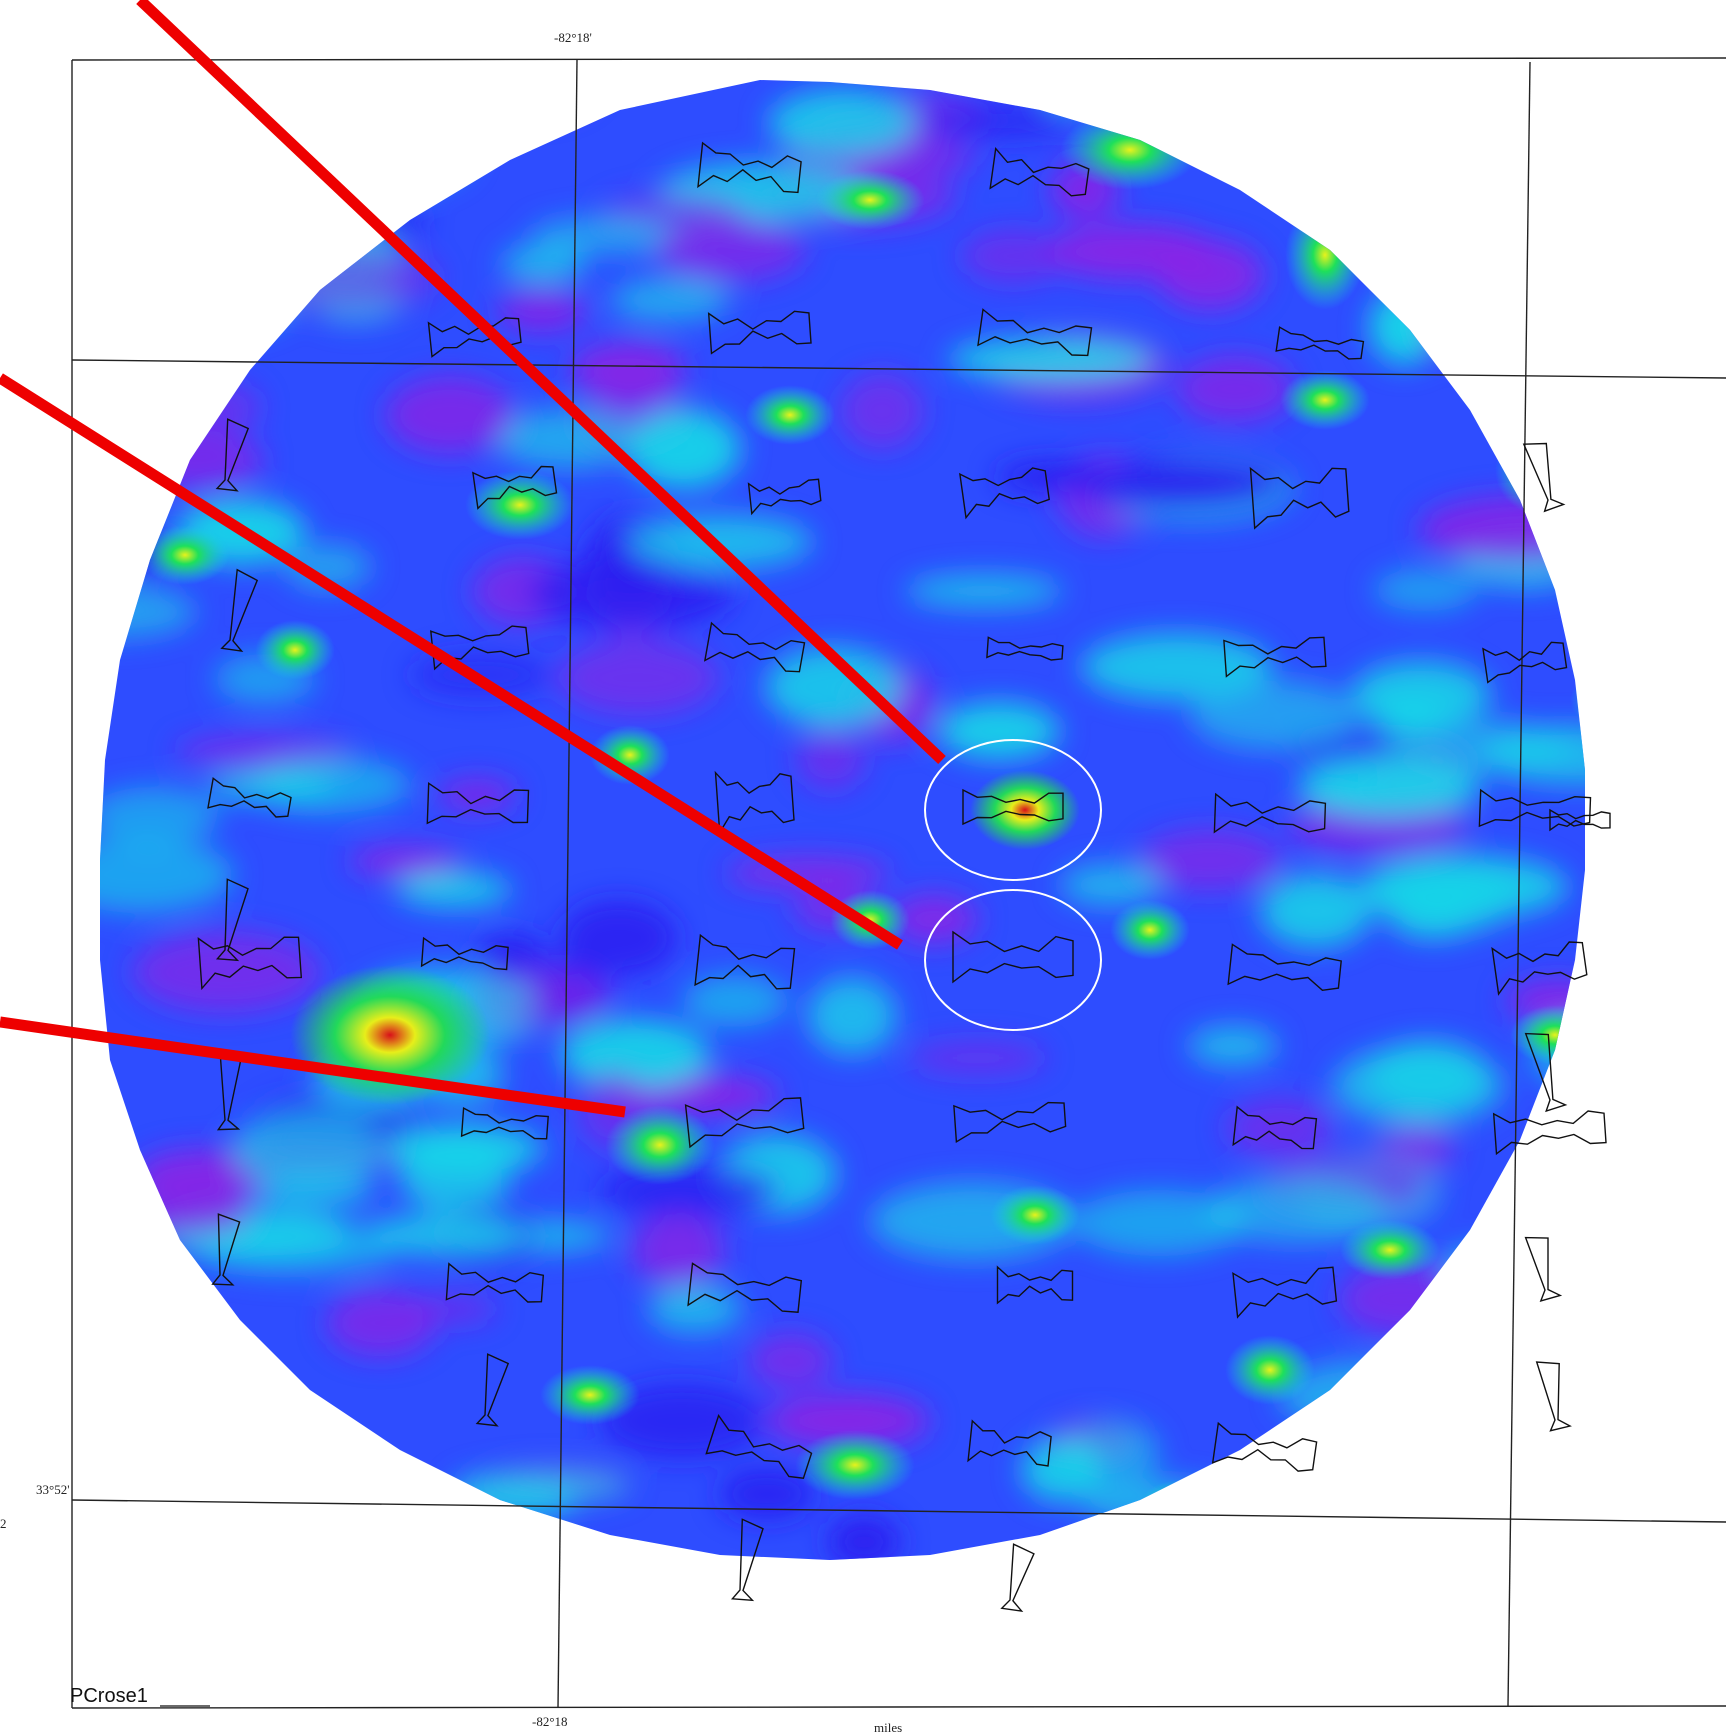 The image size is (1726, 1732). Describe the element at coordinates (898, 369) in the screenshot. I see `graticule-parallel-north` at that location.